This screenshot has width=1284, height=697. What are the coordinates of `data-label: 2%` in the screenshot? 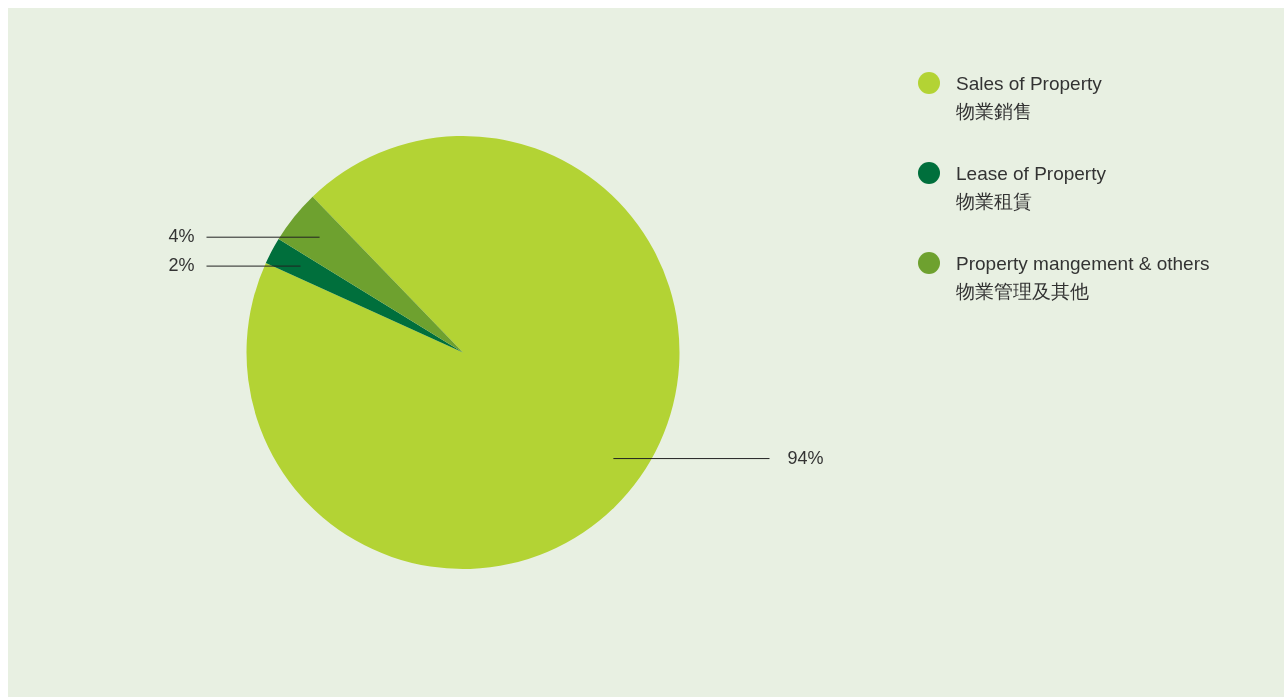 It's located at (181, 265).